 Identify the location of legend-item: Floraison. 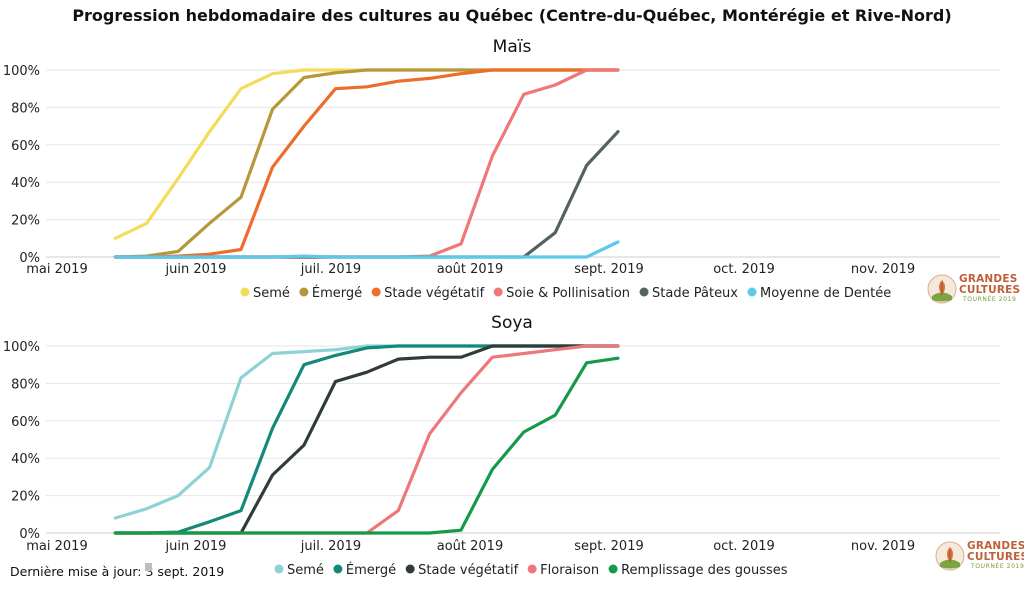
(569, 570).